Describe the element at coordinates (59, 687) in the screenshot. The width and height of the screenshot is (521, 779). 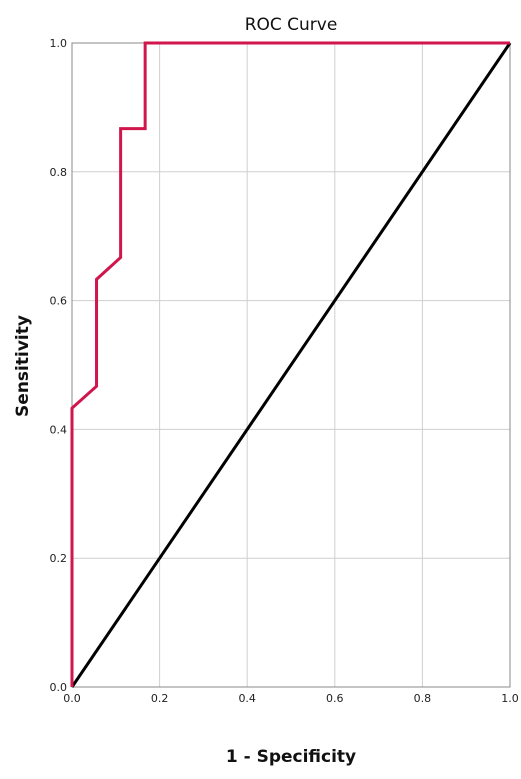
I see `y-tick-label: 0.0` at that location.